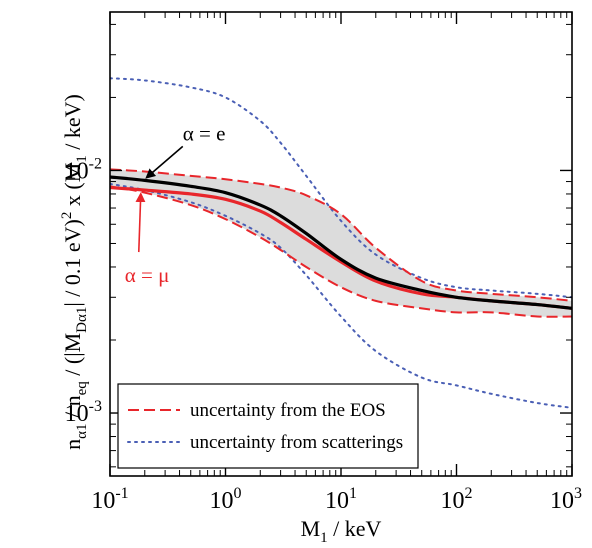 The height and width of the screenshot is (548, 592). I want to click on xlabel-m: M, so click(311, 528).